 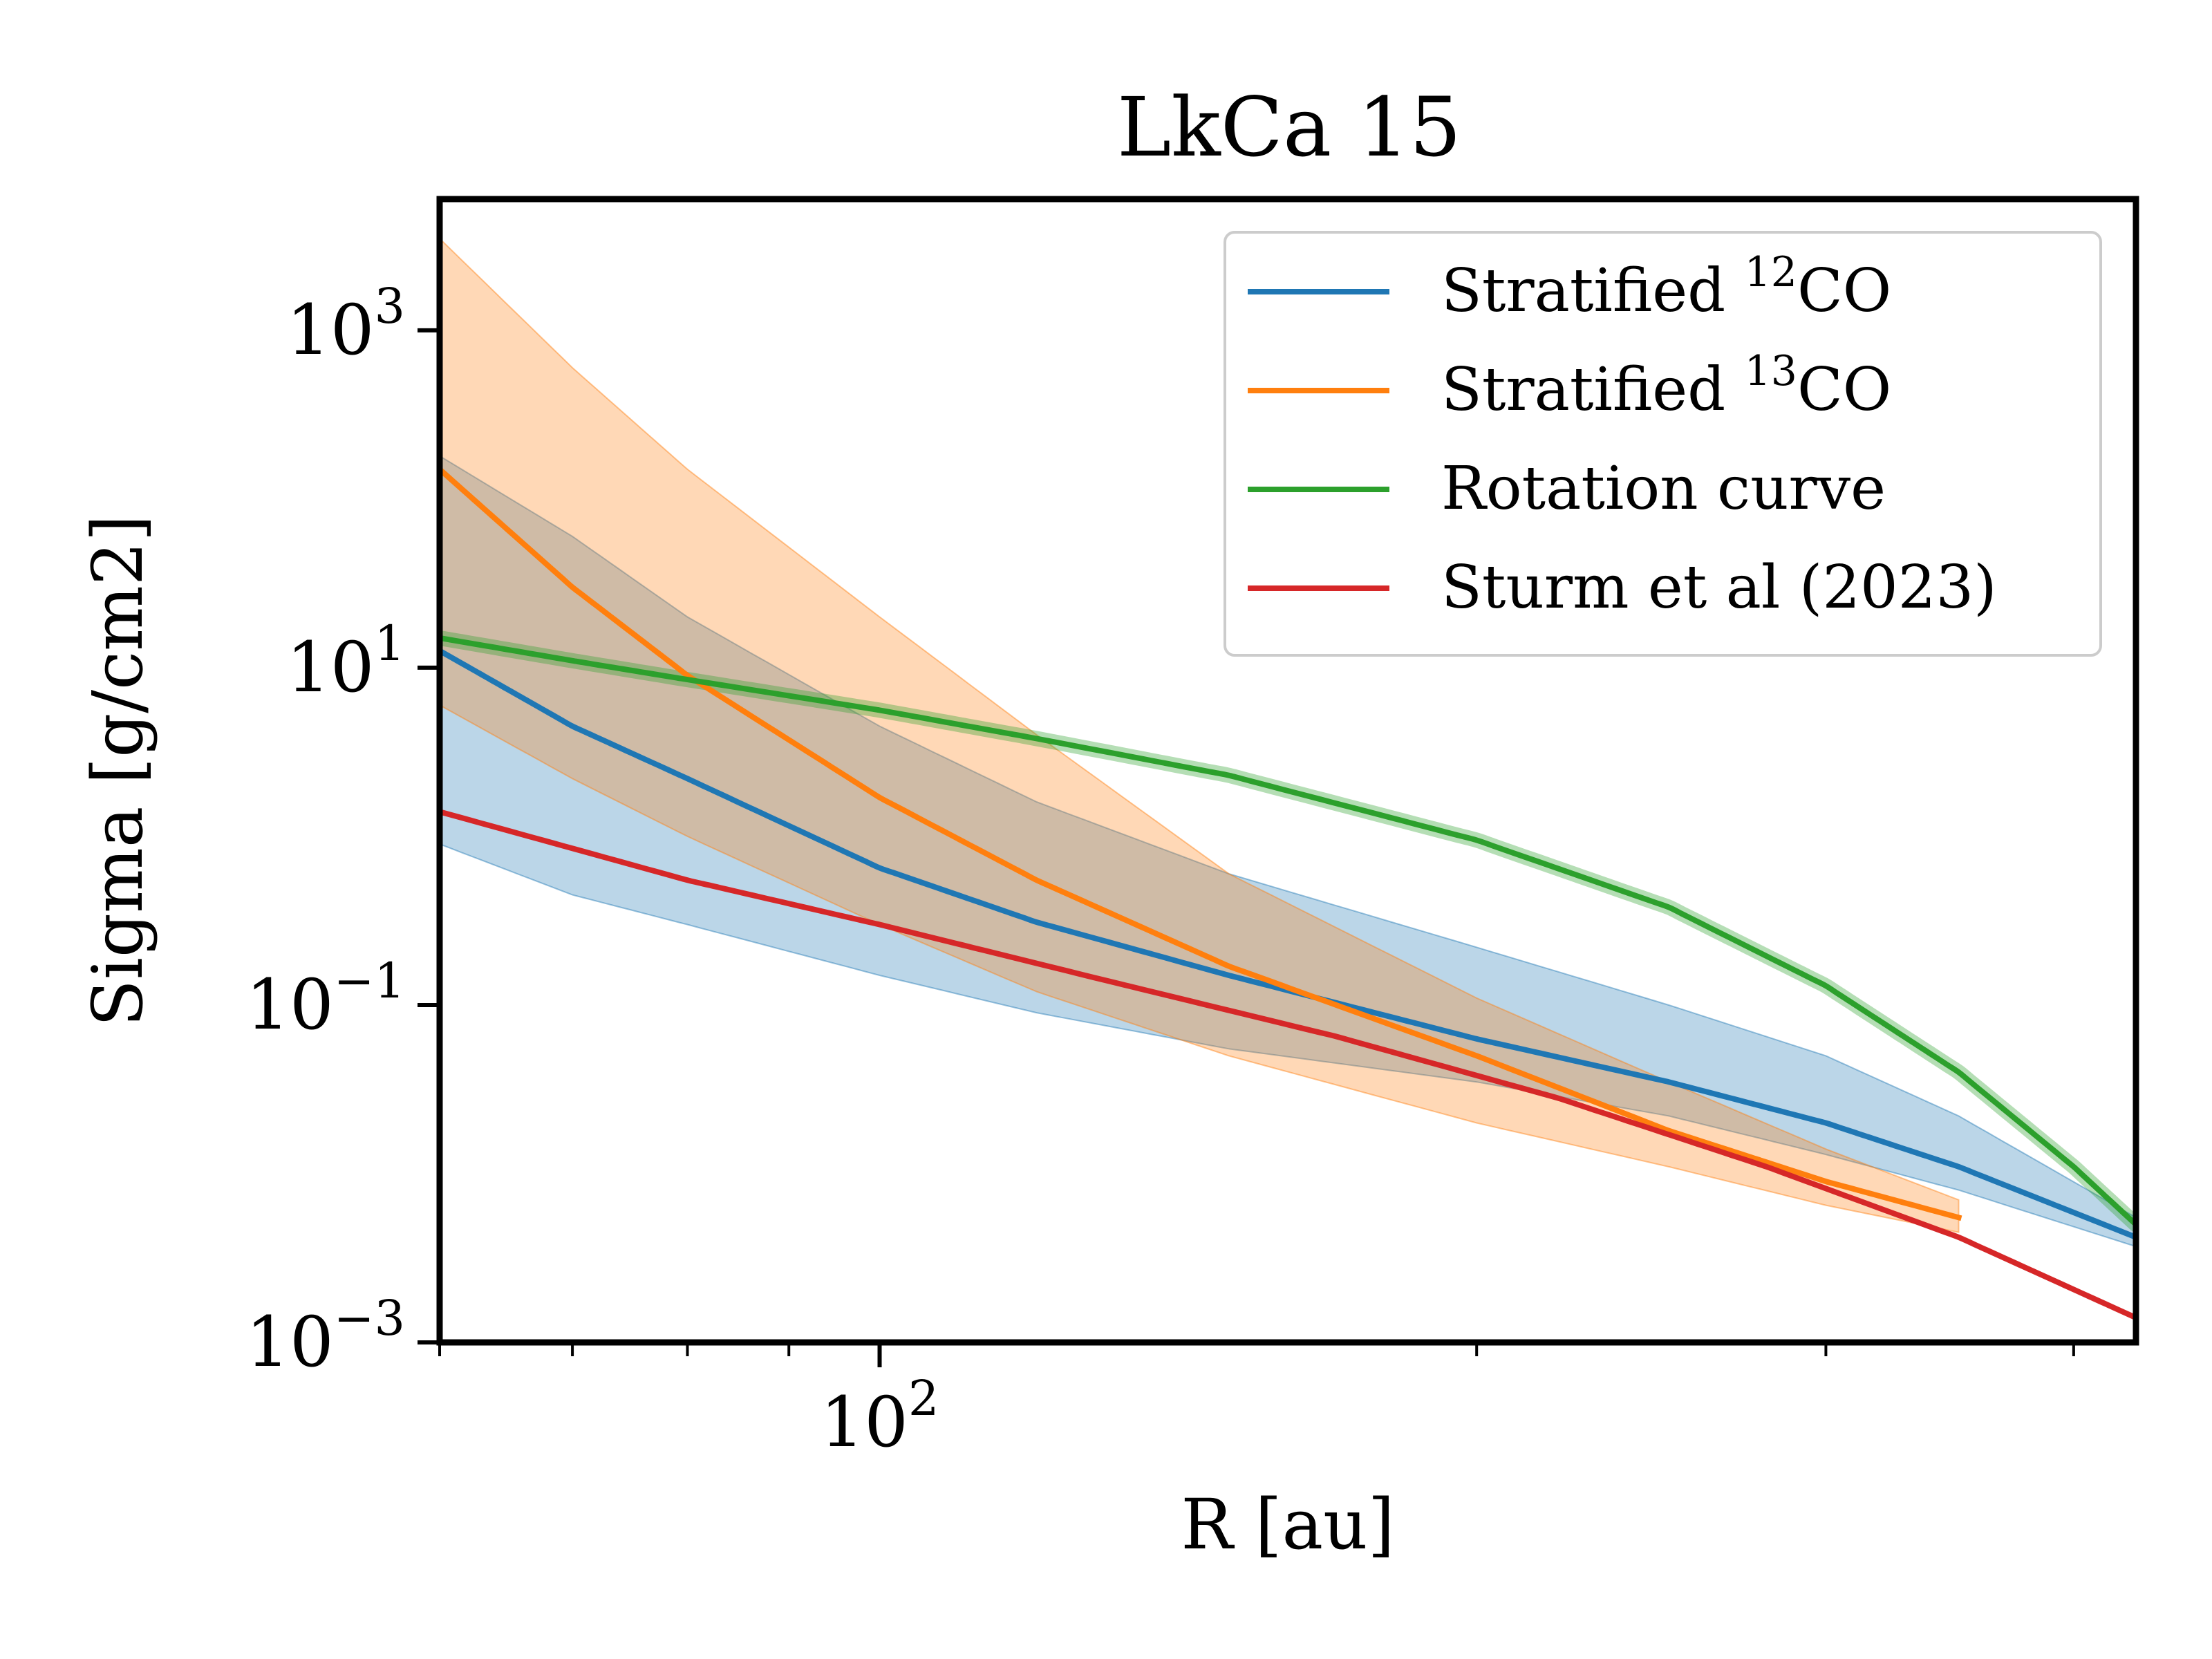 What do you see at coordinates (1666, 385) in the screenshot?
I see `legend-label-1: Stratified 13CO` at bounding box center [1666, 385].